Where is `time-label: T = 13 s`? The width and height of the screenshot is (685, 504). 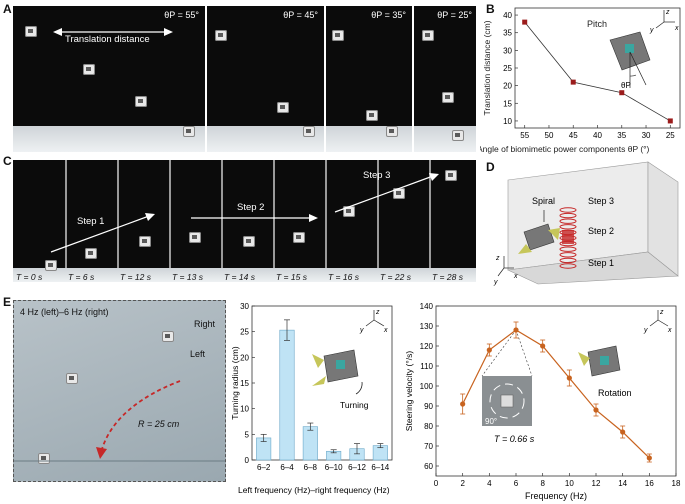
time-label: T = 13 s is located at coordinates (187, 277).